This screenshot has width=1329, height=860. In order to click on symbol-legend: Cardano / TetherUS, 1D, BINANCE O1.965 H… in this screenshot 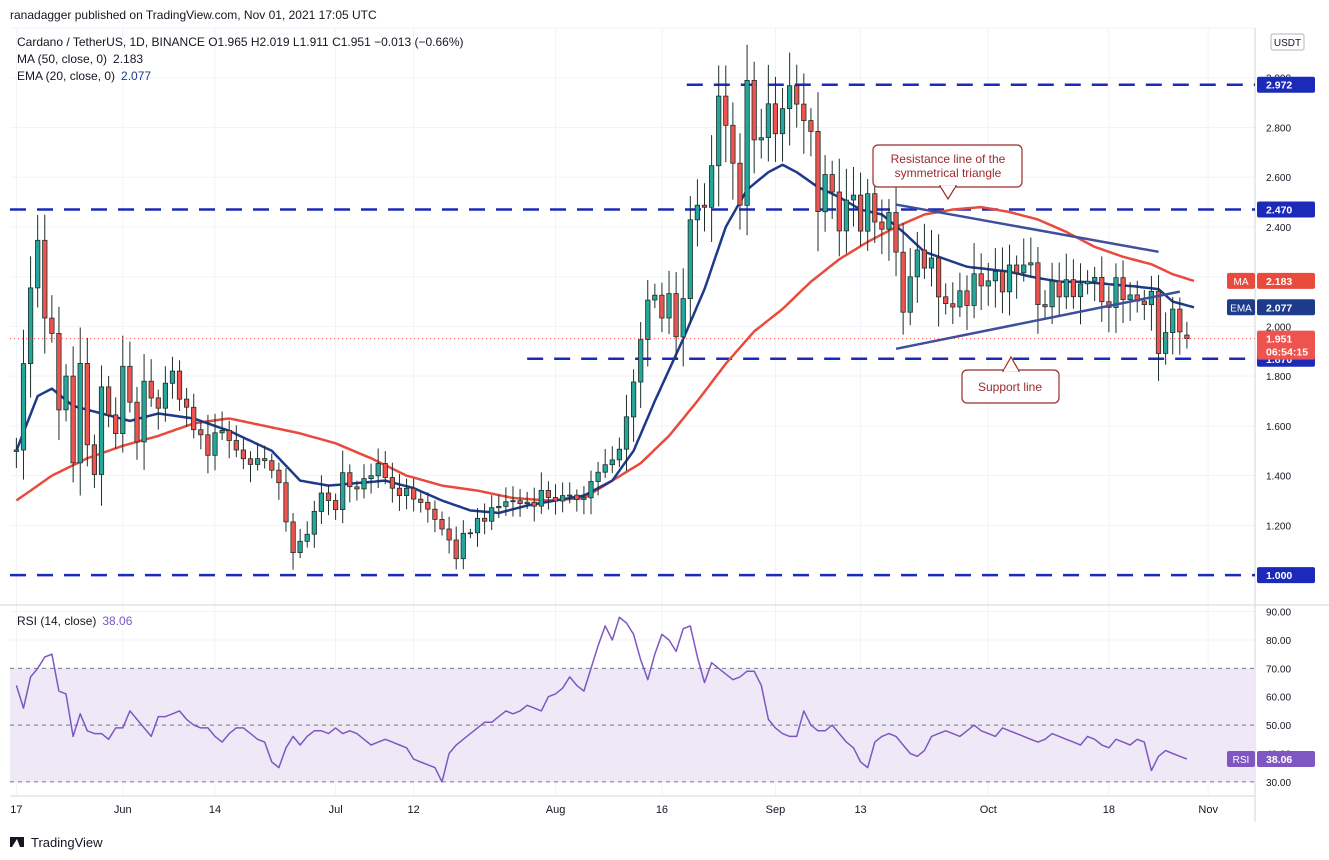, I will do `click(240, 42)`.